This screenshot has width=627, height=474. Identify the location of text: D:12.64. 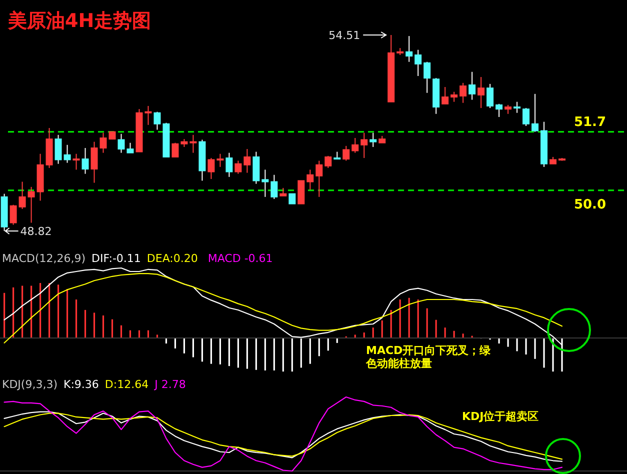
(126, 384).